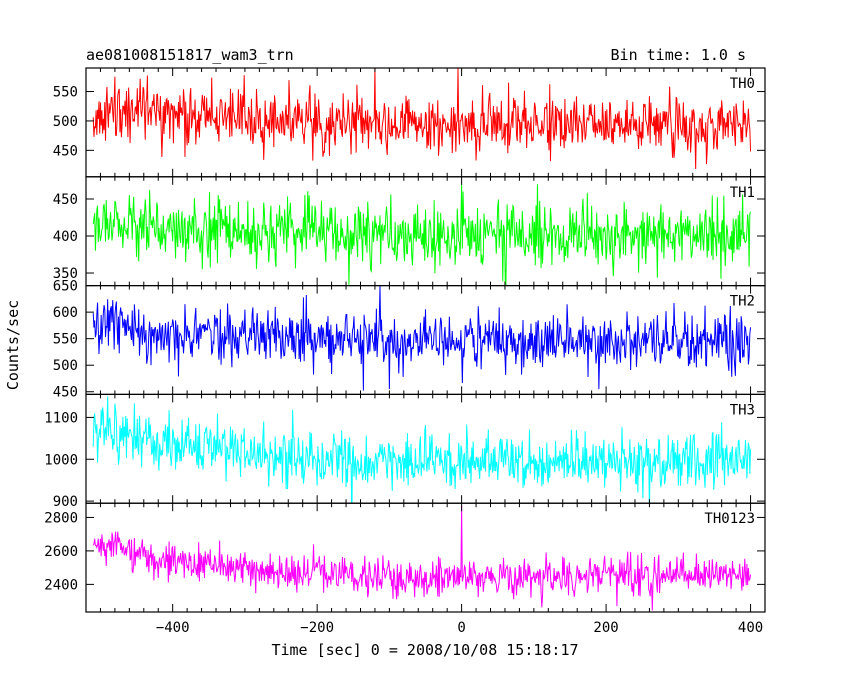  What do you see at coordinates (61, 460) in the screenshot?
I see `y-tick-label: 1000` at bounding box center [61, 460].